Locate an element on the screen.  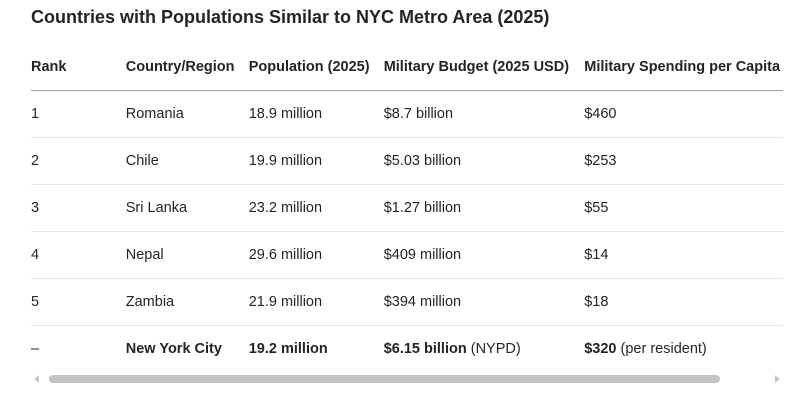
cell-country: Sri Lanka is located at coordinates (187, 208).